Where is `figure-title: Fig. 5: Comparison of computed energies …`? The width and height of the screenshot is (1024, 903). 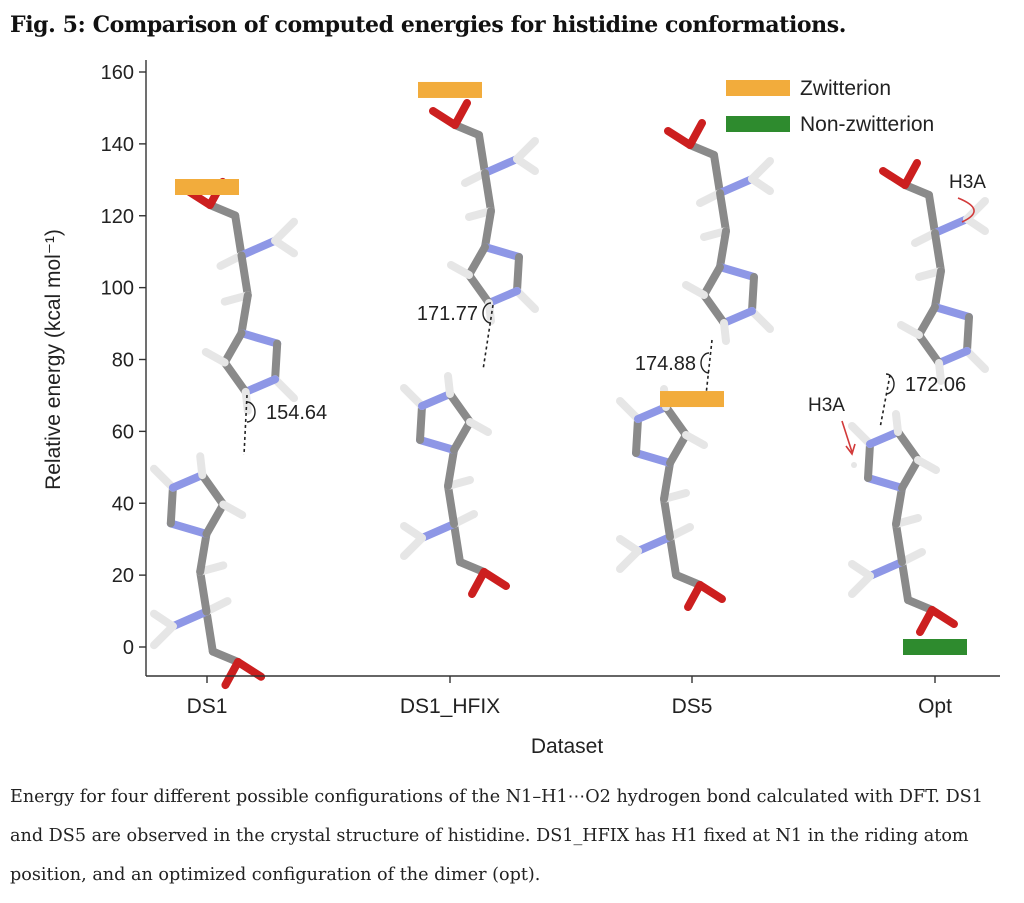 figure-title: Fig. 5: Comparison of computed energies … is located at coordinates (428, 25).